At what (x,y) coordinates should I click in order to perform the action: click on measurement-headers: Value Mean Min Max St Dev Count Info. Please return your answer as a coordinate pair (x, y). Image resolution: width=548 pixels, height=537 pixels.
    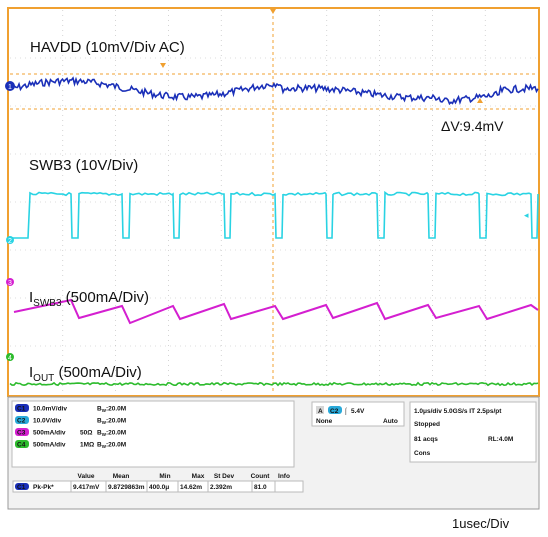
    Looking at the image, I should click on (184, 476).